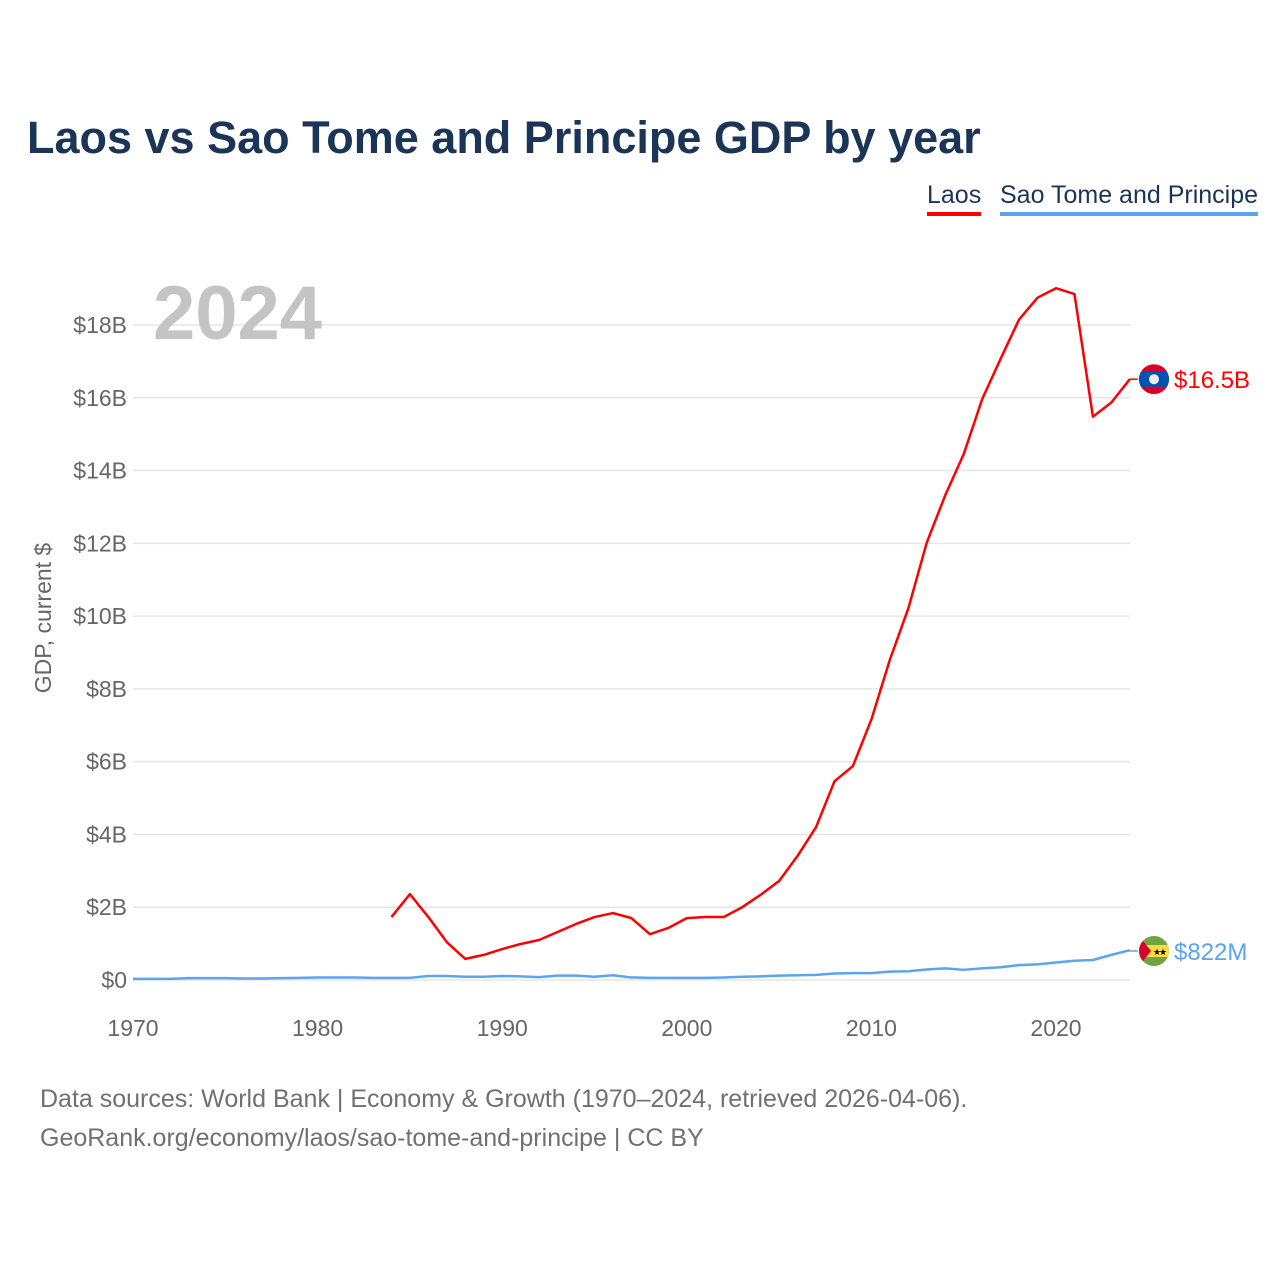 Image resolution: width=1280 pixels, height=1280 pixels. I want to click on series-line-sao-tome, so click(632, 964).